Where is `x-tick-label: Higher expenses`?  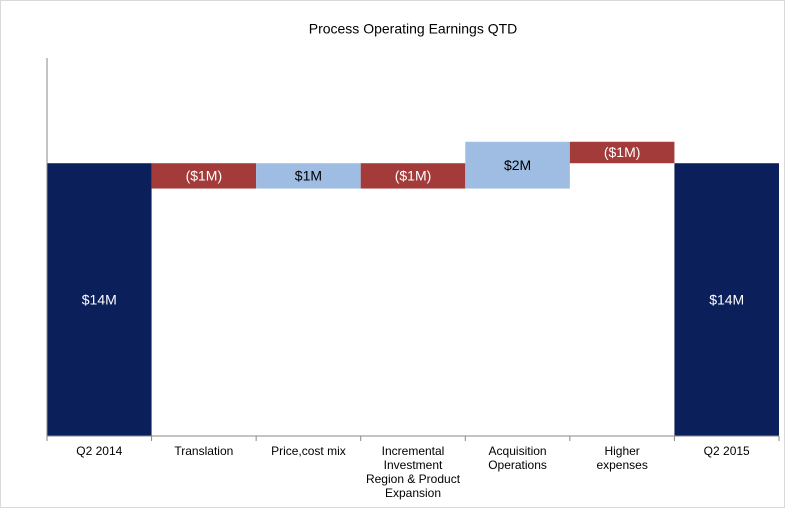 x-tick-label: Higher expenses is located at coordinates (622, 458).